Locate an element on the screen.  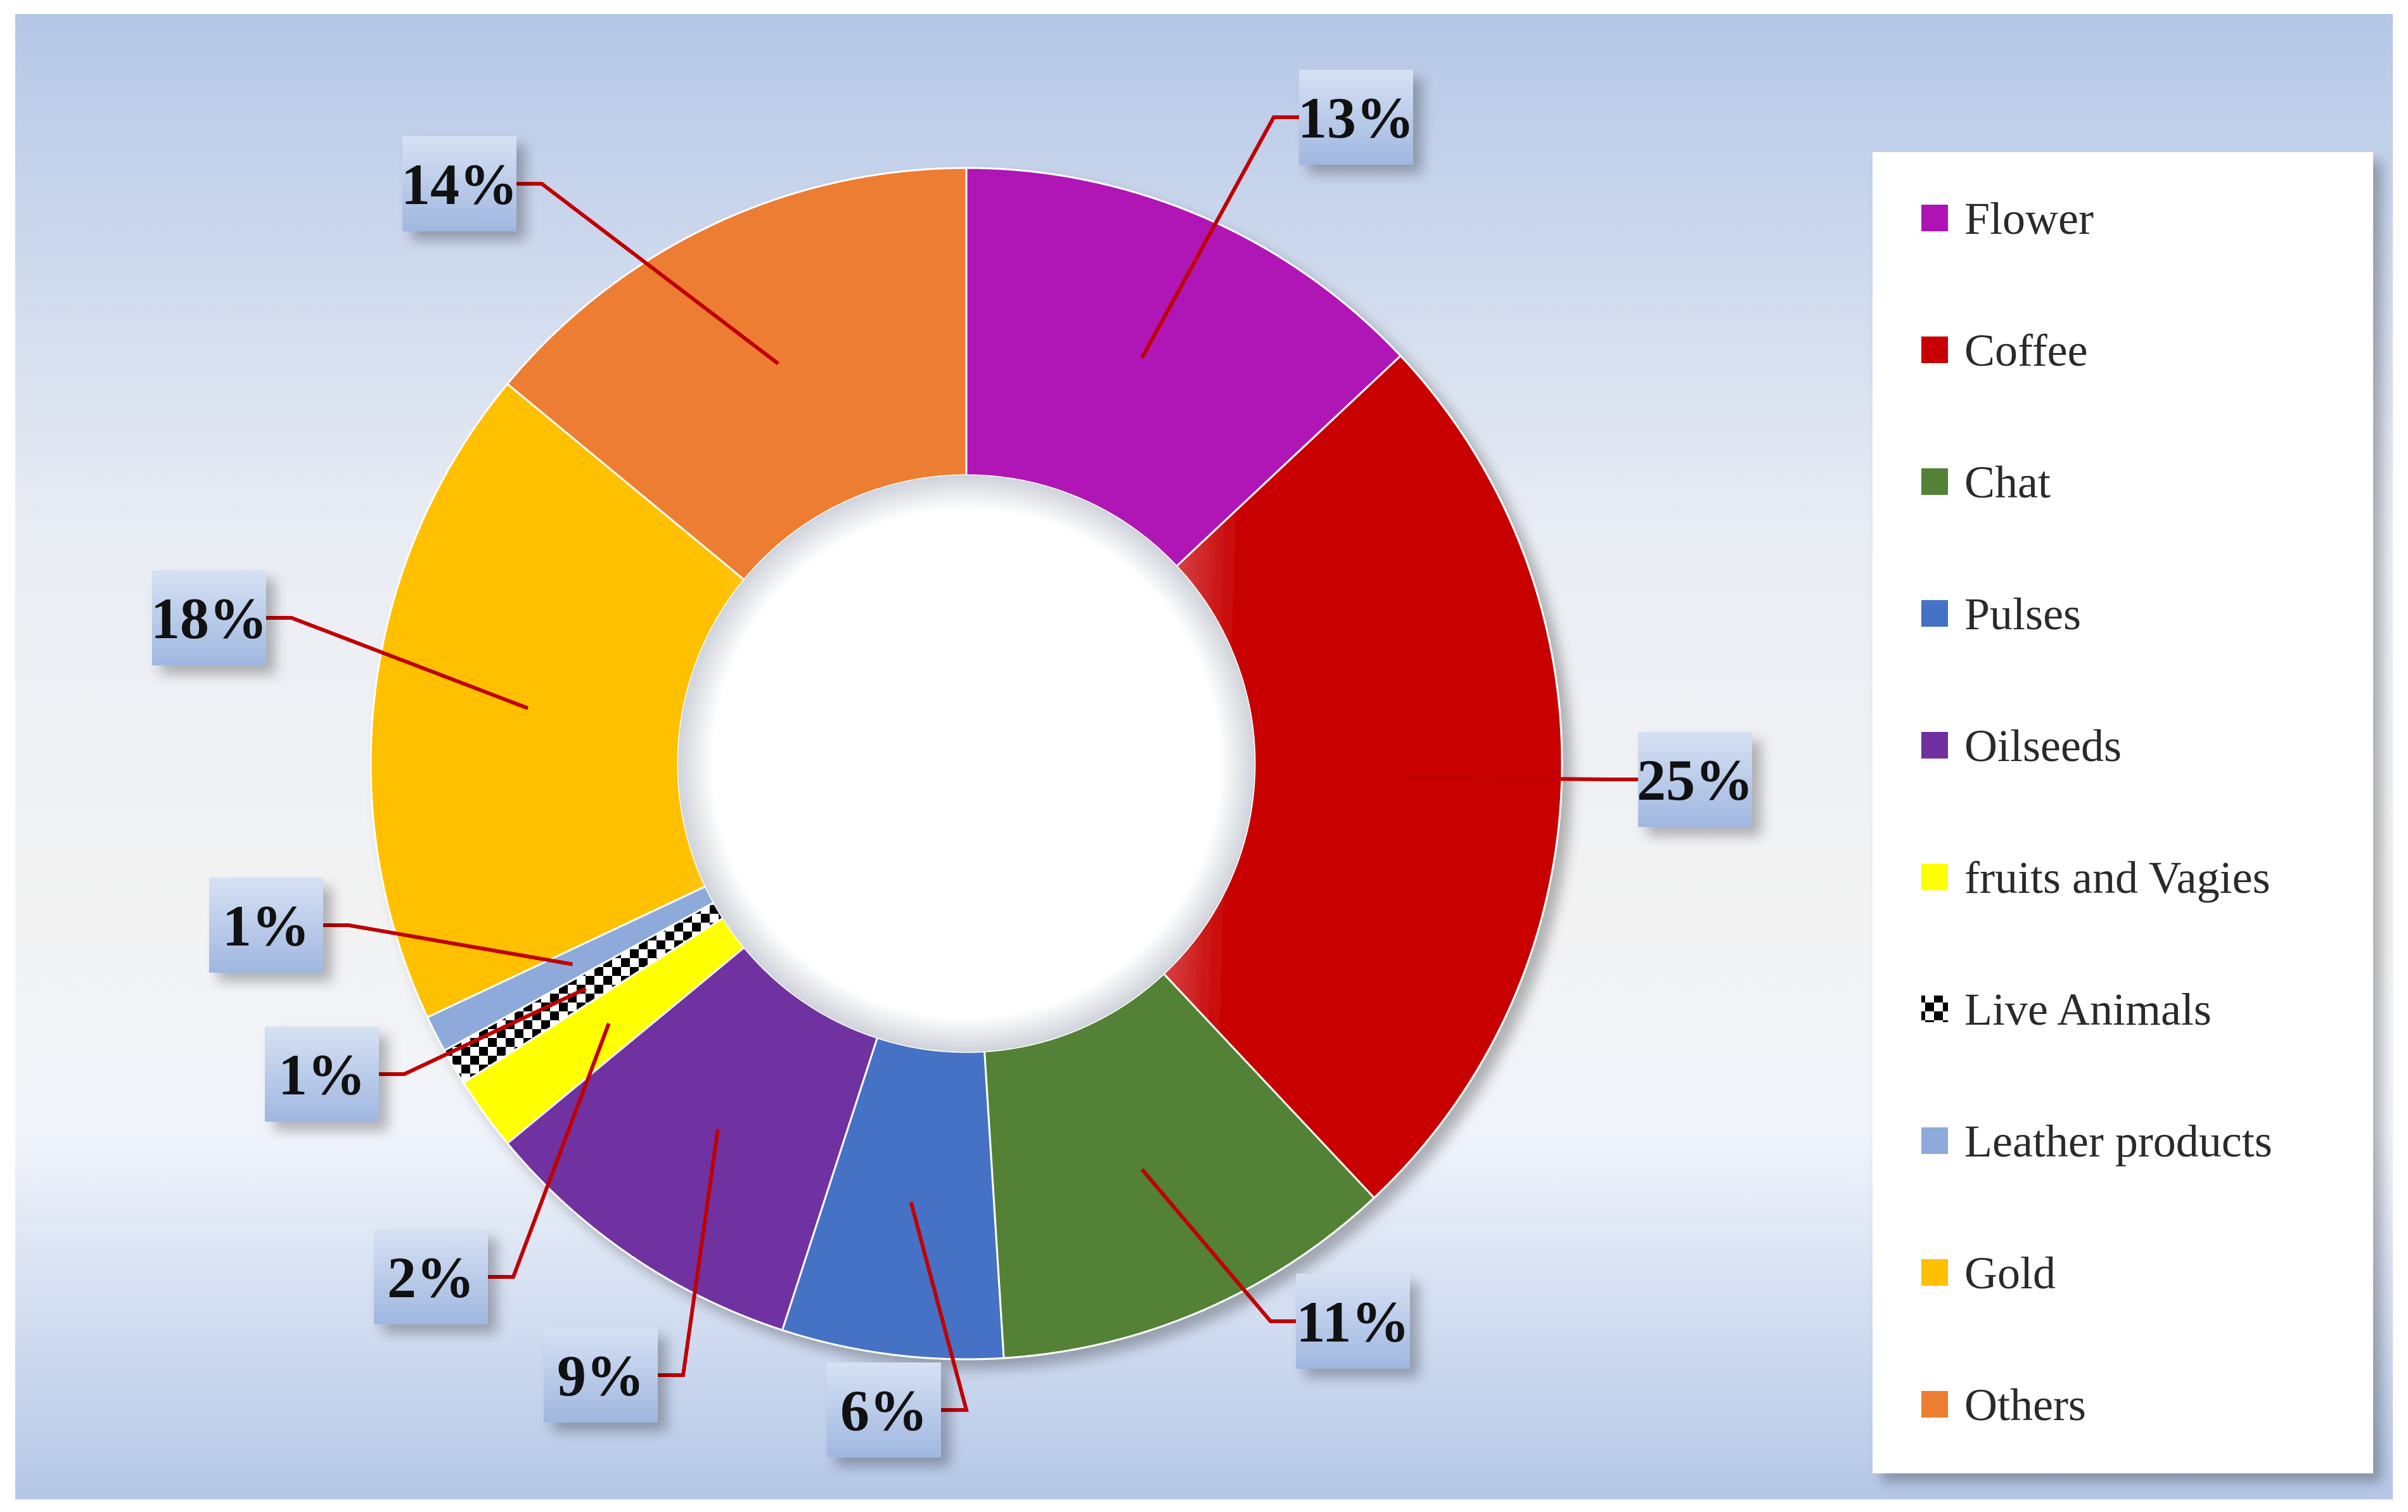
leader-line-flower is located at coordinates (1219, 237).